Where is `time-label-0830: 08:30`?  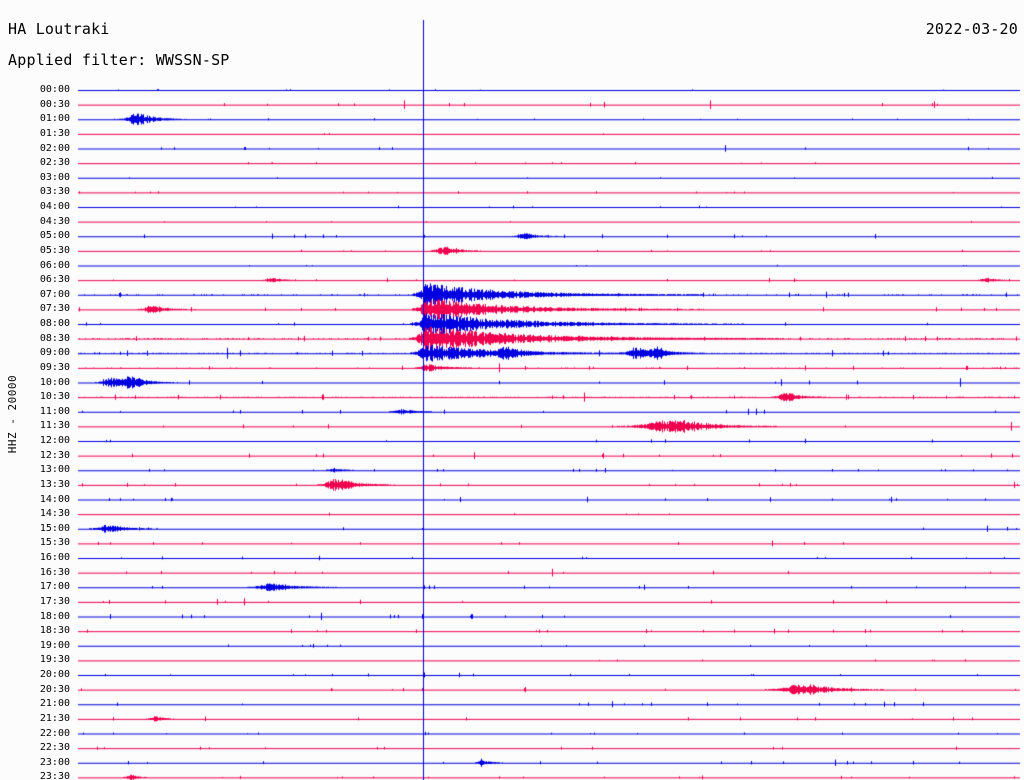
time-label-0830: 08:30 is located at coordinates (54, 338).